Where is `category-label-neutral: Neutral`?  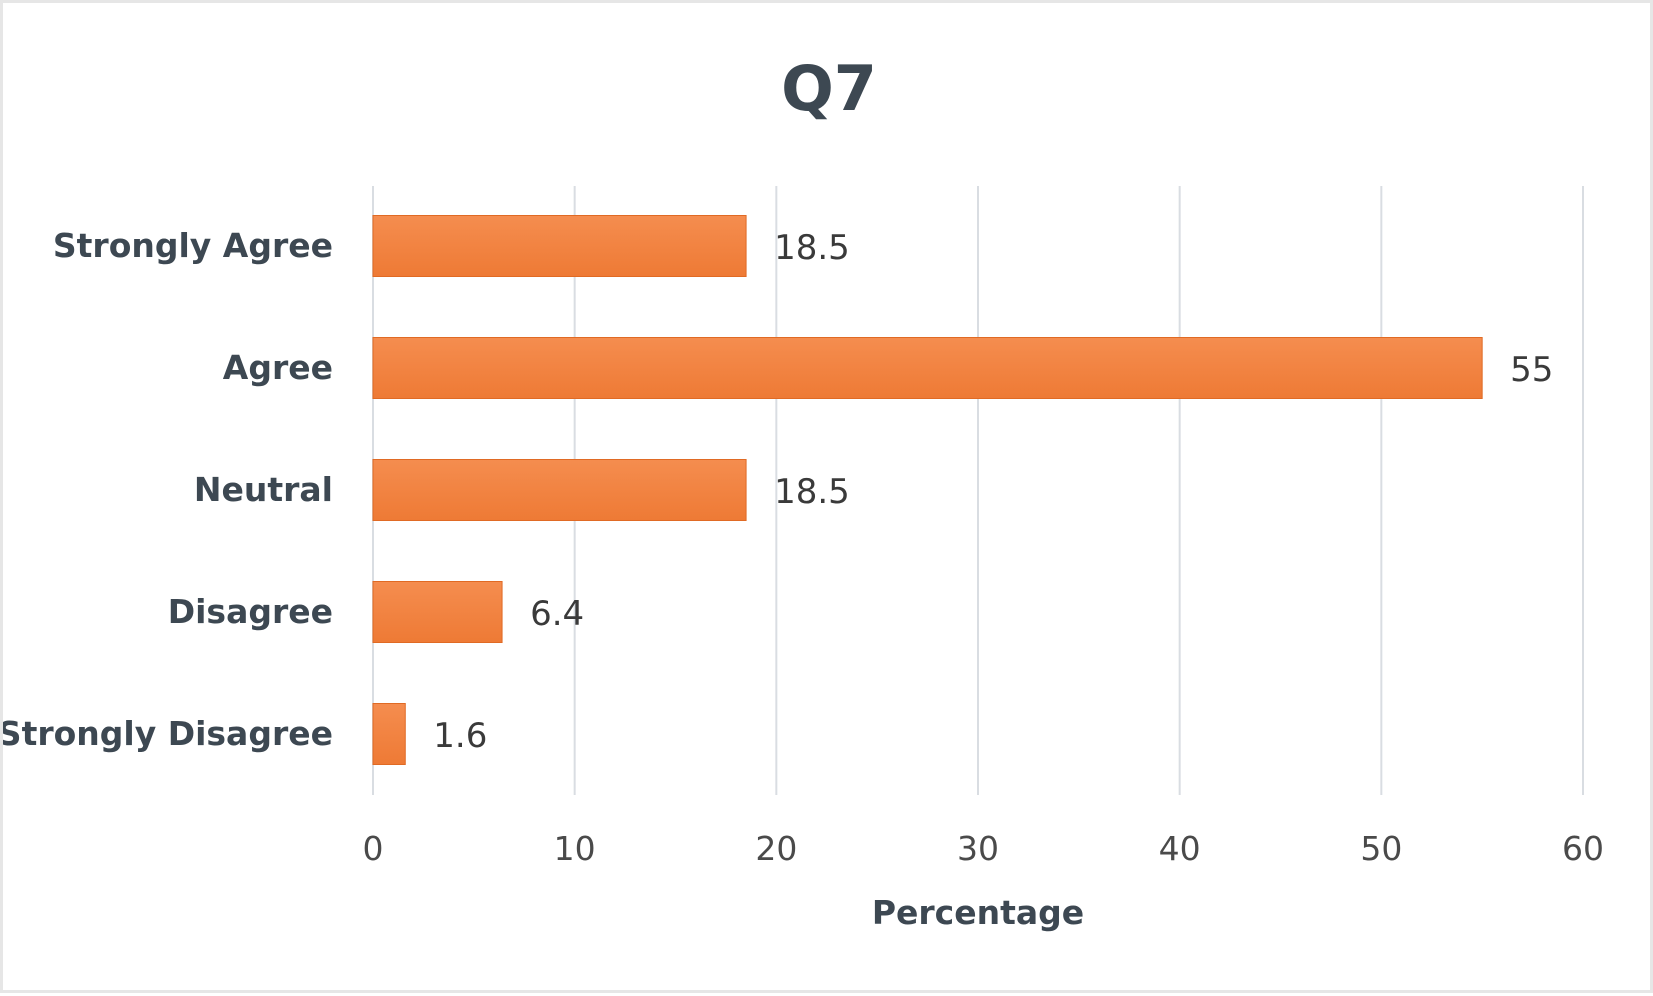
category-label-neutral: Neutral is located at coordinates (263, 489).